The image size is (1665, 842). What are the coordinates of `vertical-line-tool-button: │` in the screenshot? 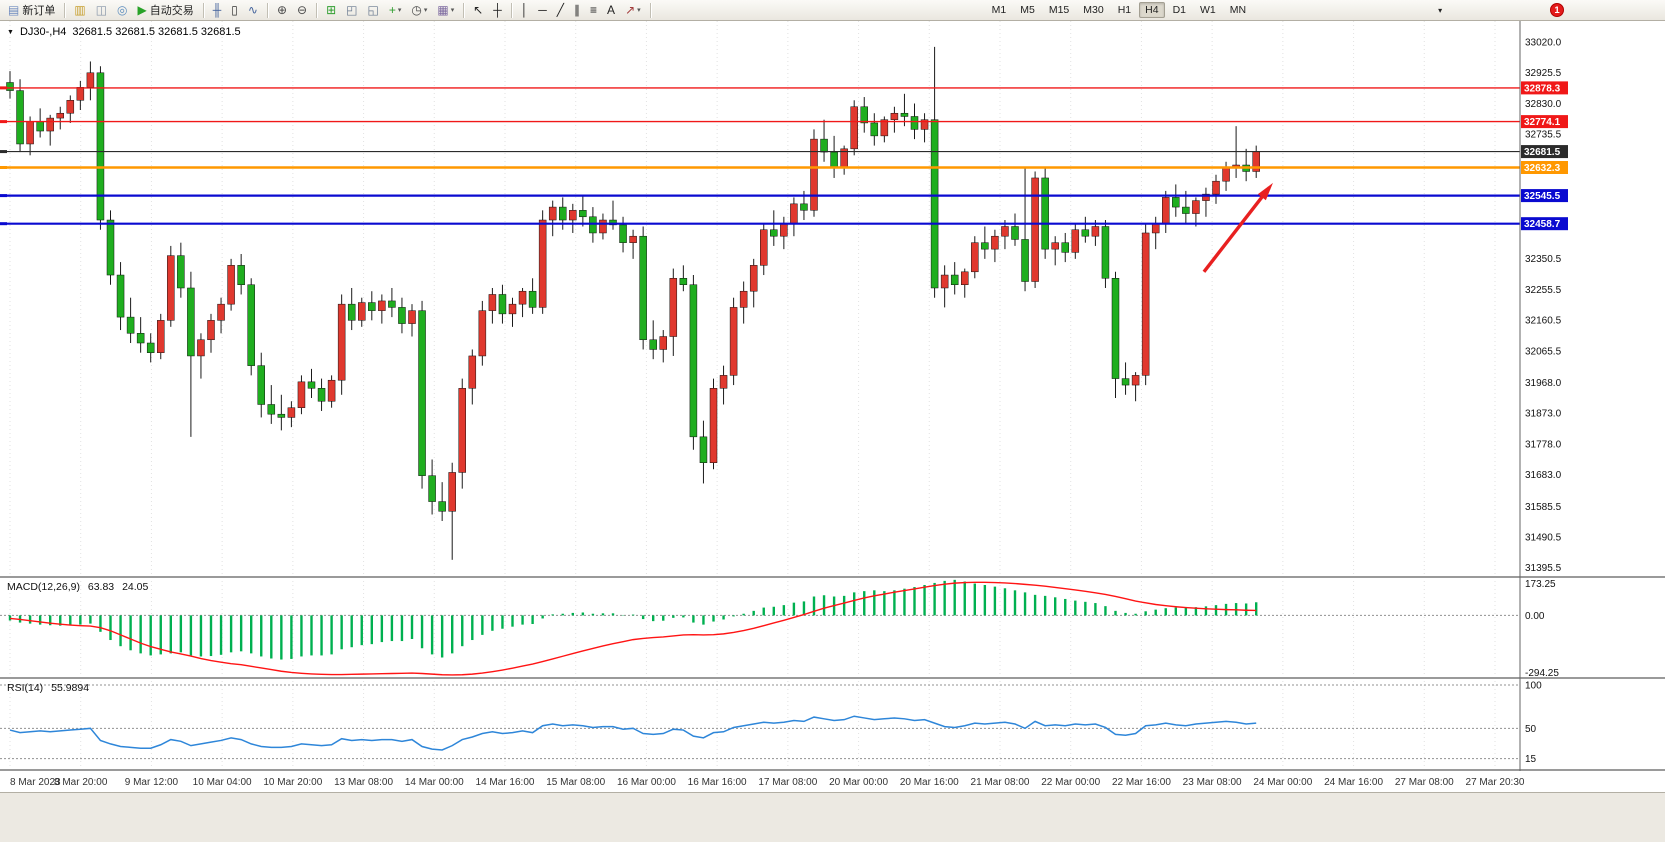 It's located at (525, 10).